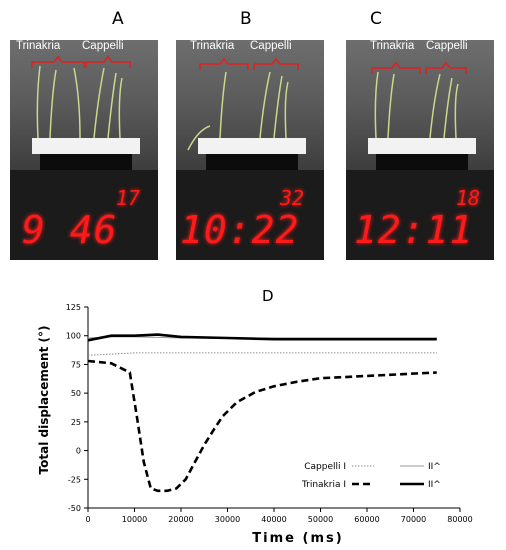 The height and width of the screenshot is (550, 506). I want to click on x-tick-label: 80000, so click(459, 519).